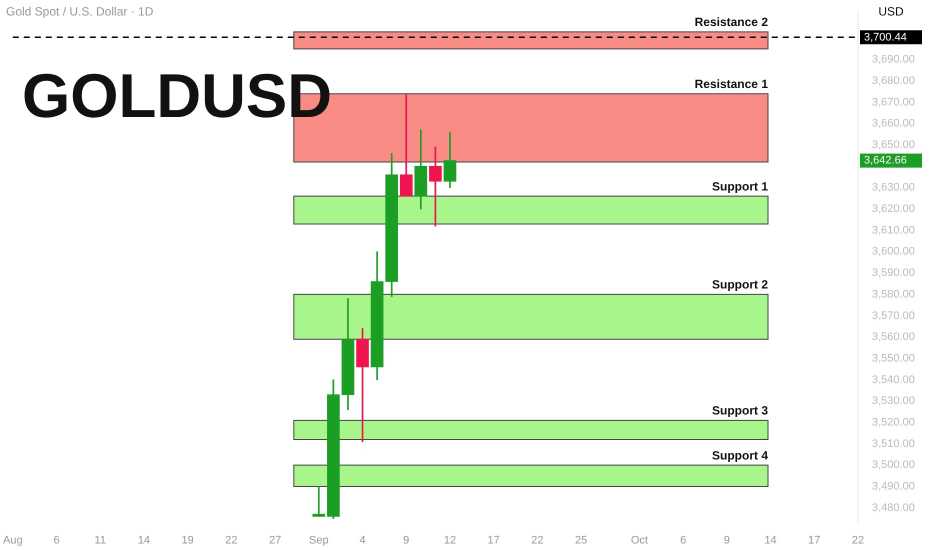 This screenshot has width=932, height=550. Describe the element at coordinates (319, 540) in the screenshot. I see `x-tick-label: Sep` at that location.